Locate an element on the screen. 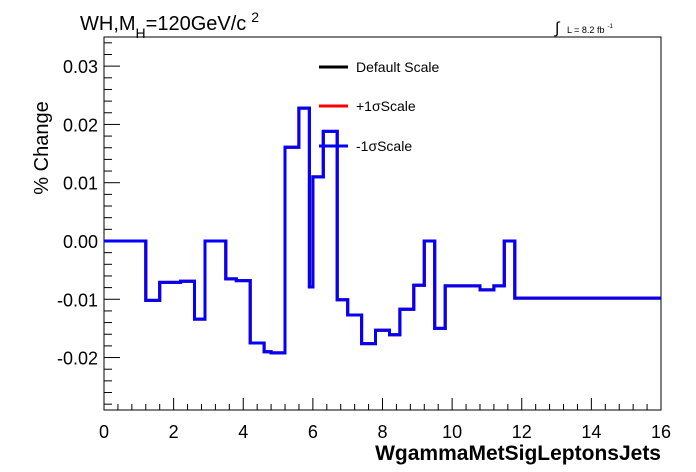 The height and width of the screenshot is (472, 696). chart-title: WH,MH=120GeV/c 2 is located at coordinates (169, 25).